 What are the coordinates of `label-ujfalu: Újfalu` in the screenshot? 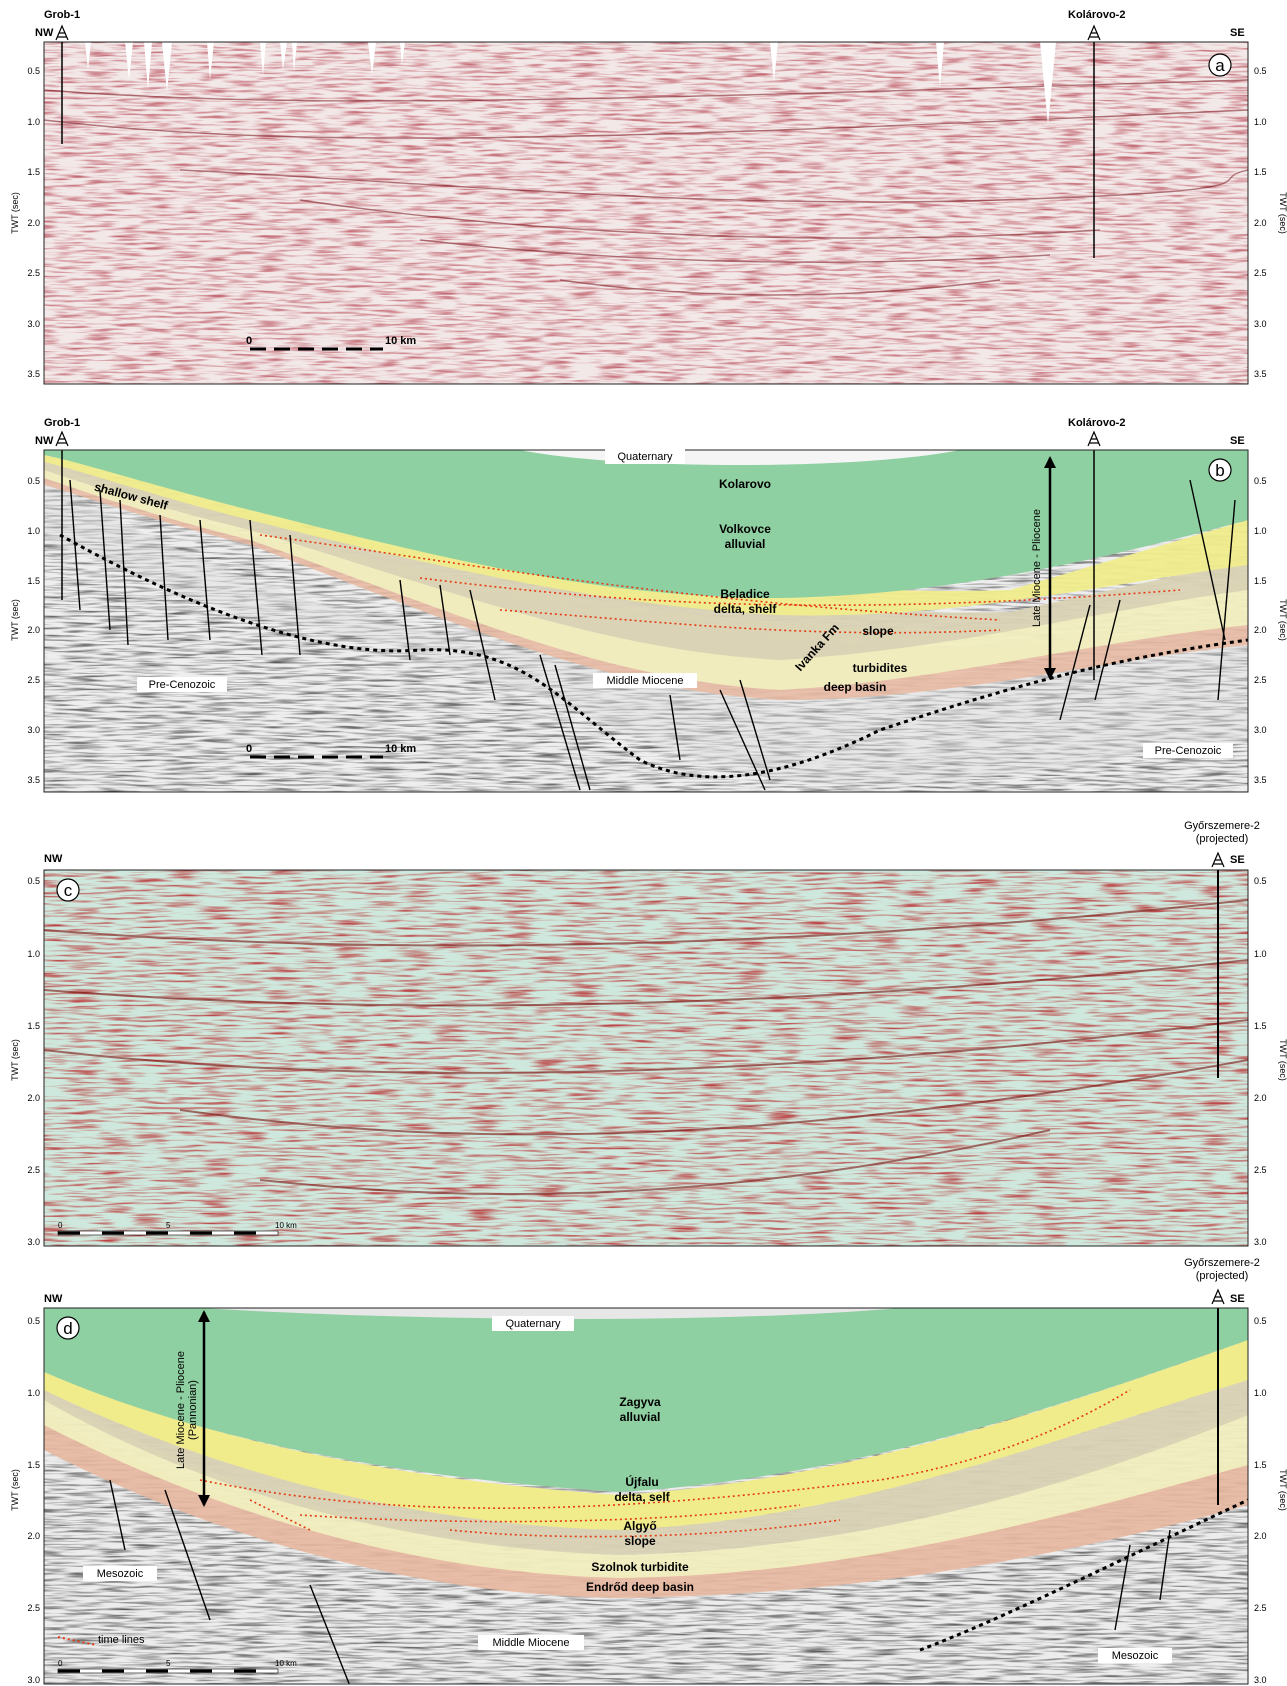 It's located at (641, 1481).